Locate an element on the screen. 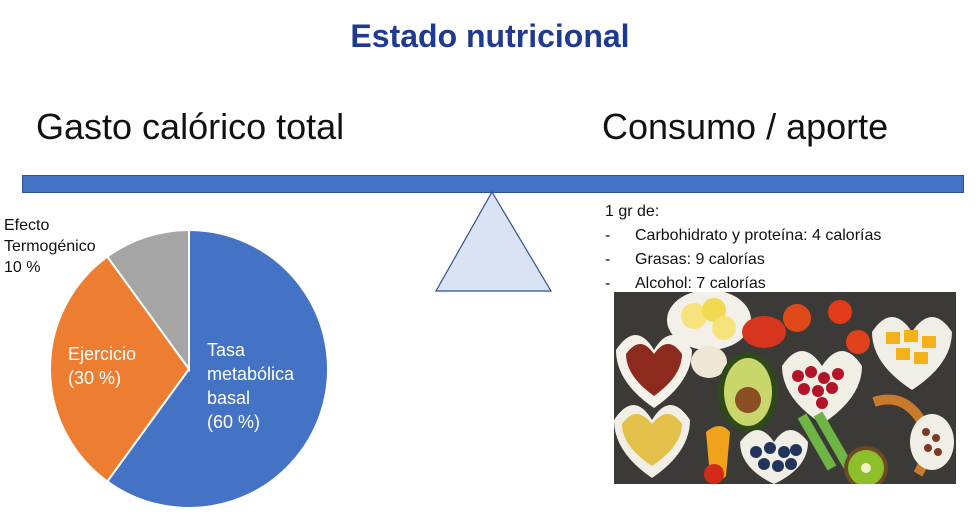  page-title: Estado nutricional is located at coordinates (490, 36).